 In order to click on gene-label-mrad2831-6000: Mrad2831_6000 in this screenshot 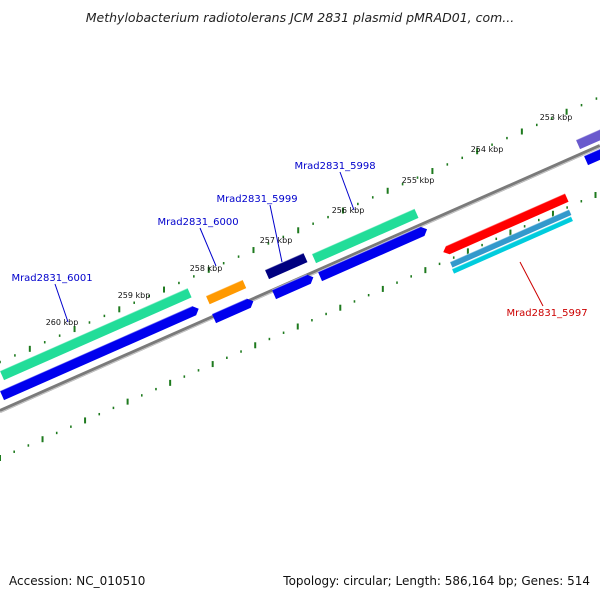, I will do `click(197, 222)`.